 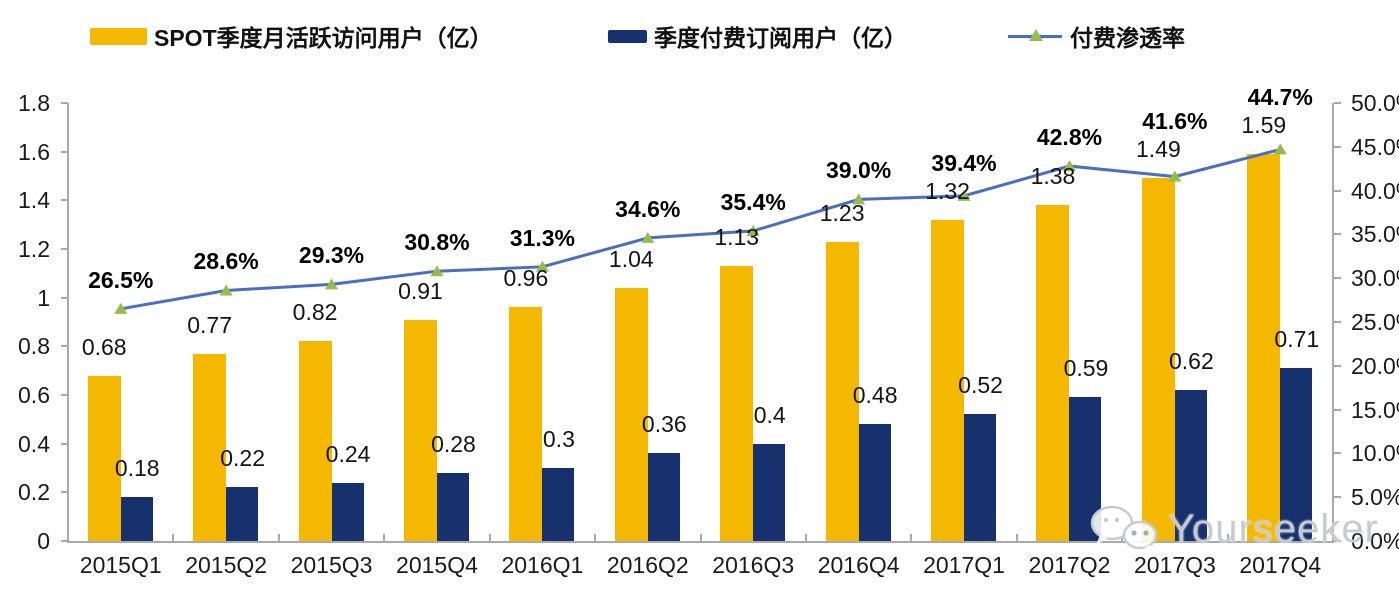 What do you see at coordinates (315, 312) in the screenshot?
I see `mau-value-label: 0.82` at bounding box center [315, 312].